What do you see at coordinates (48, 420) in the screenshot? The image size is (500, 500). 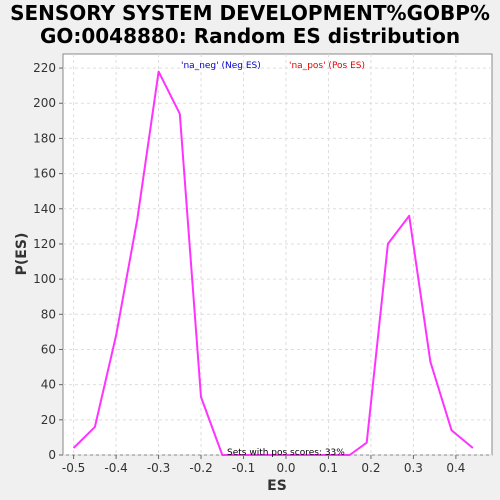 I see `y-tick-label: 20` at bounding box center [48, 420].